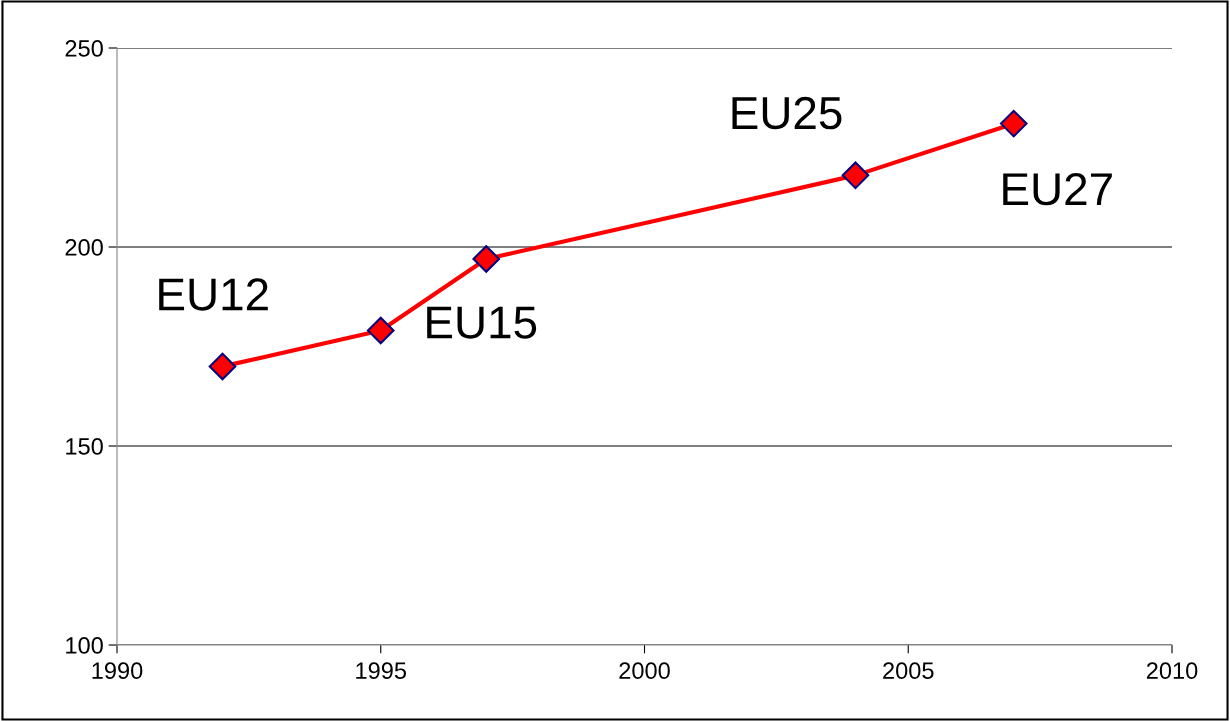 The width and height of the screenshot is (1230, 721). What do you see at coordinates (381, 671) in the screenshot?
I see `x-tick-label: 1995` at bounding box center [381, 671].